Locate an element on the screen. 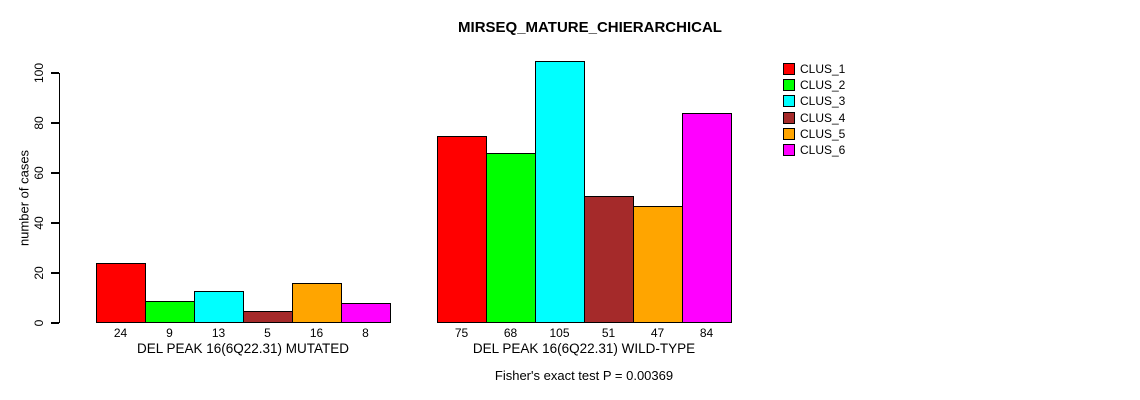 This screenshot has width=1140, height=400. group-label: DEL PEAK 16(6Q22.31) MUTATED is located at coordinates (243, 348).